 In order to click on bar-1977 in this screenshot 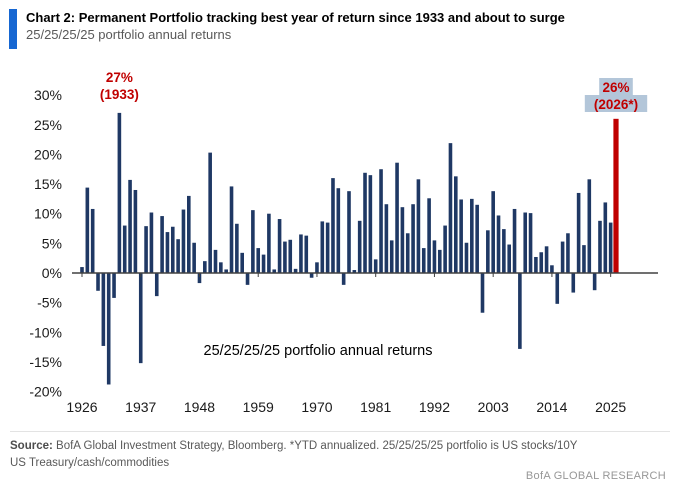, I will do `click(354, 271)`.